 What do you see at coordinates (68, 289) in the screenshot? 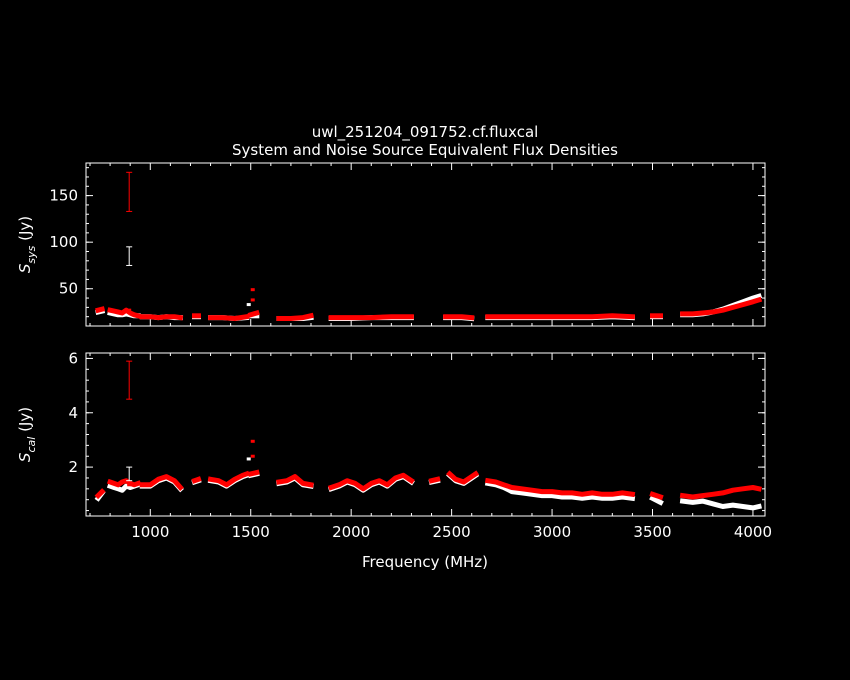
I see `y-tick-label: 50` at bounding box center [68, 289].